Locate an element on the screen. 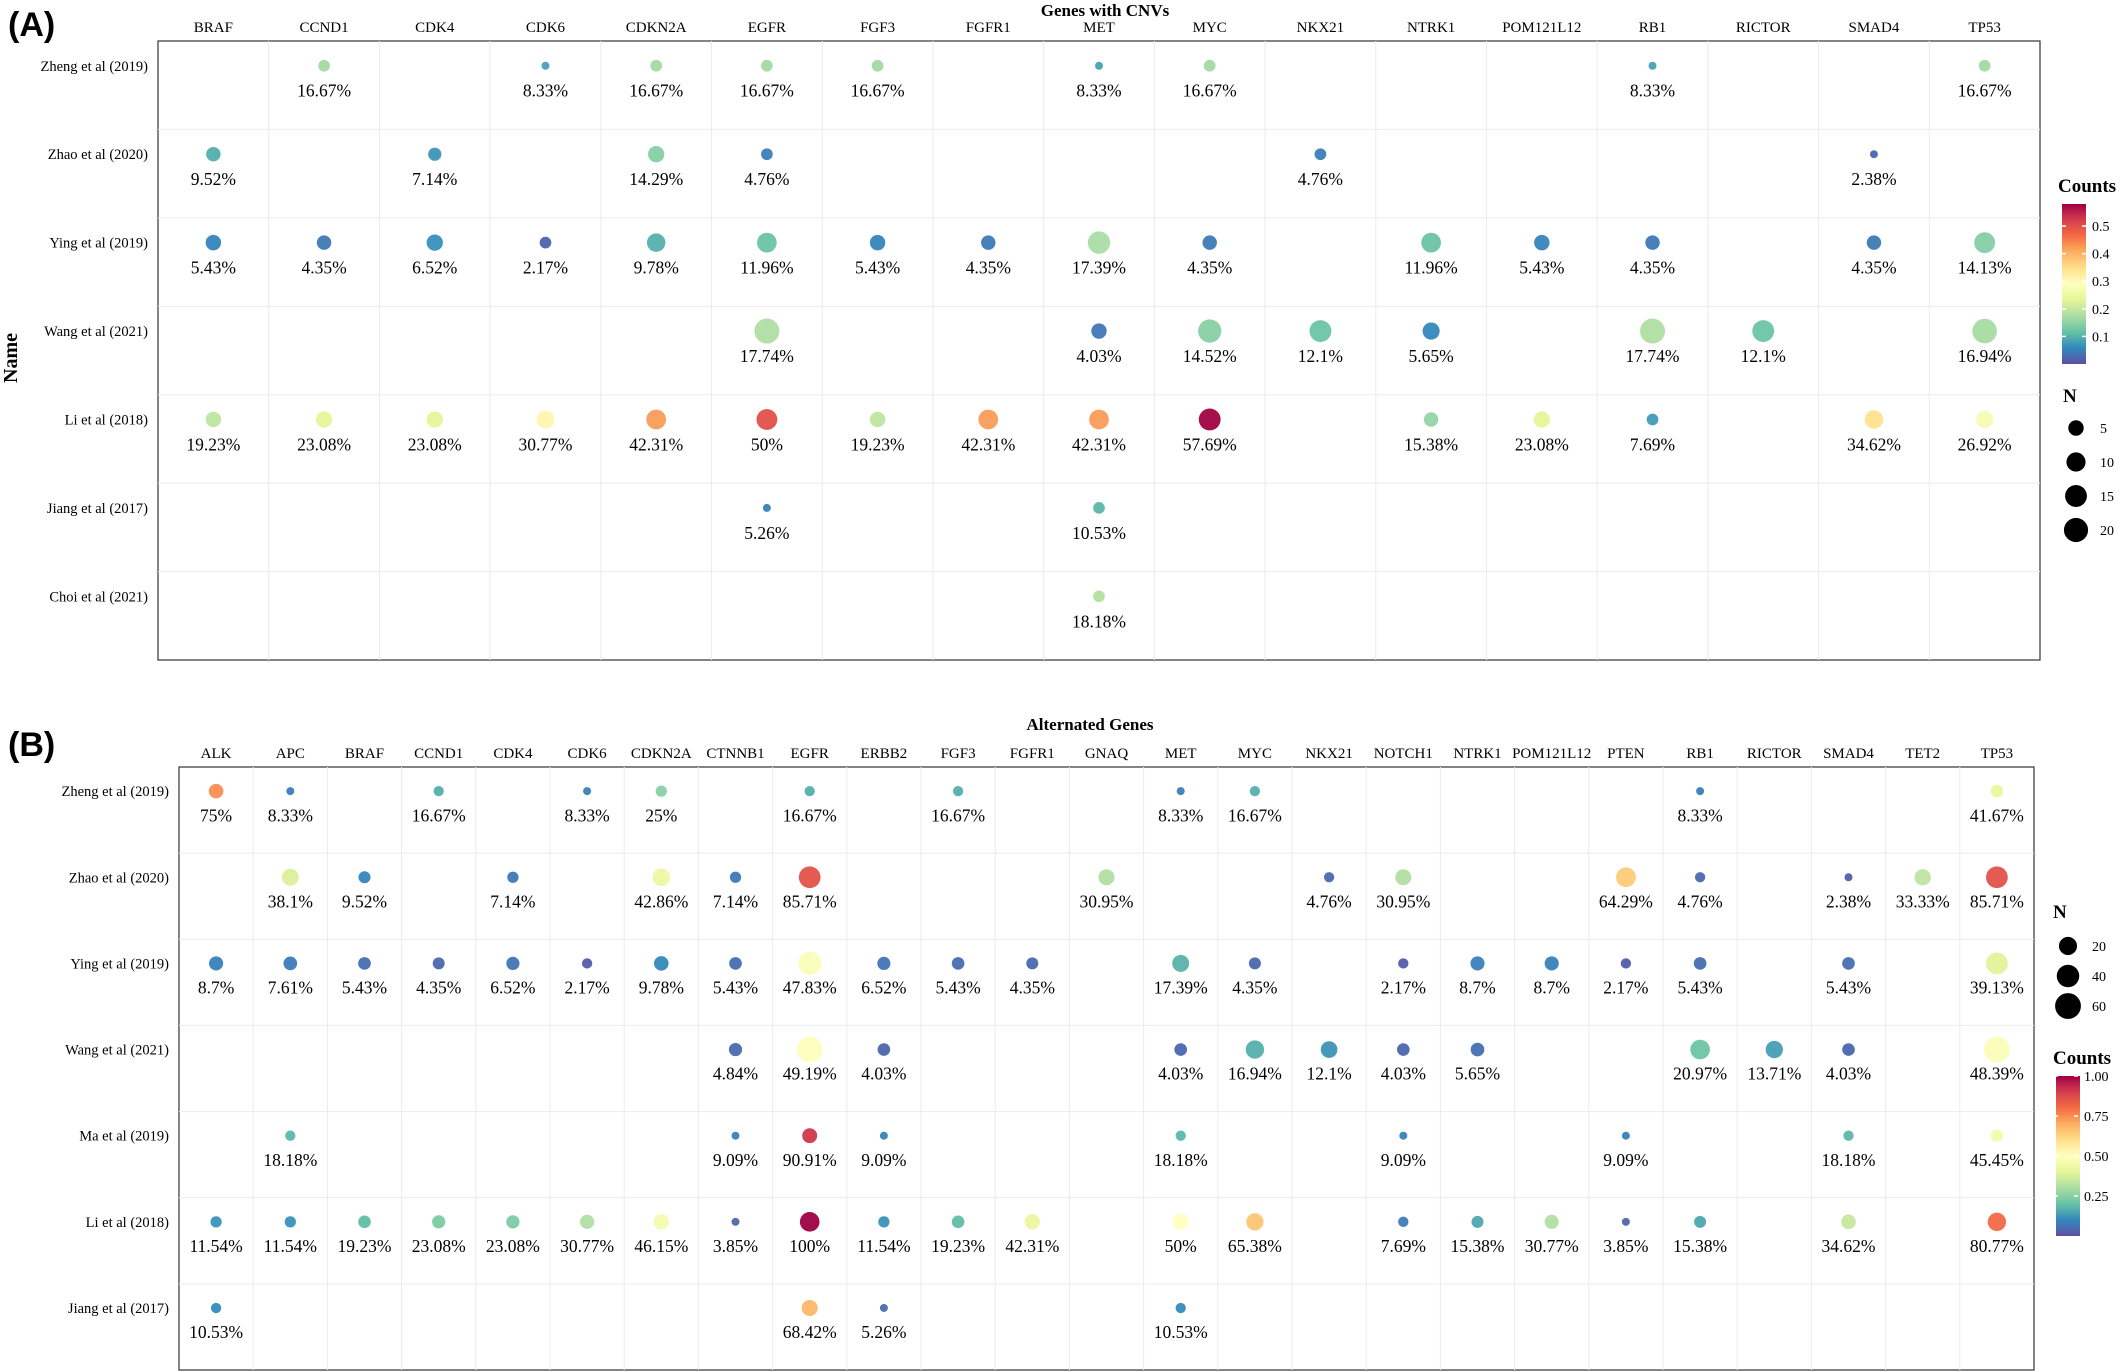  panel-a-data-label: 14.13% is located at coordinates (1985, 268).